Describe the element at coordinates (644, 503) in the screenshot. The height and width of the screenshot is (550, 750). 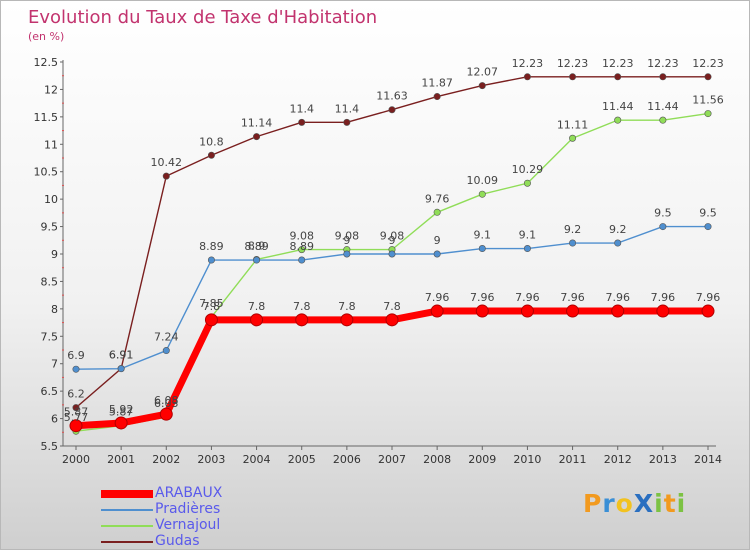
I see `logo-letter: X` at that location.